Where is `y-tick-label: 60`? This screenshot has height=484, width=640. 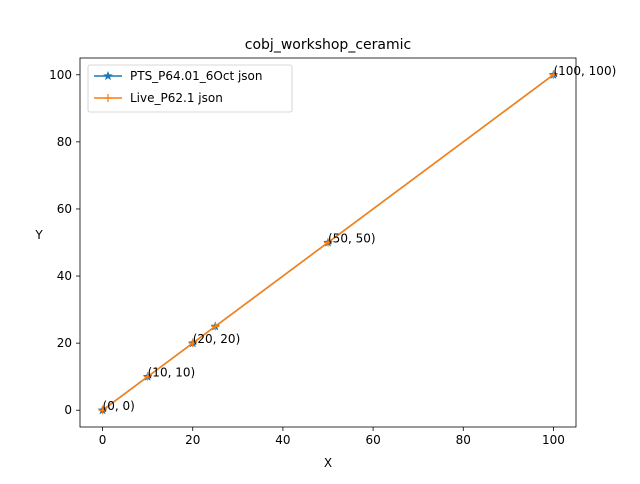
y-tick-label: 60 is located at coordinates (64, 209).